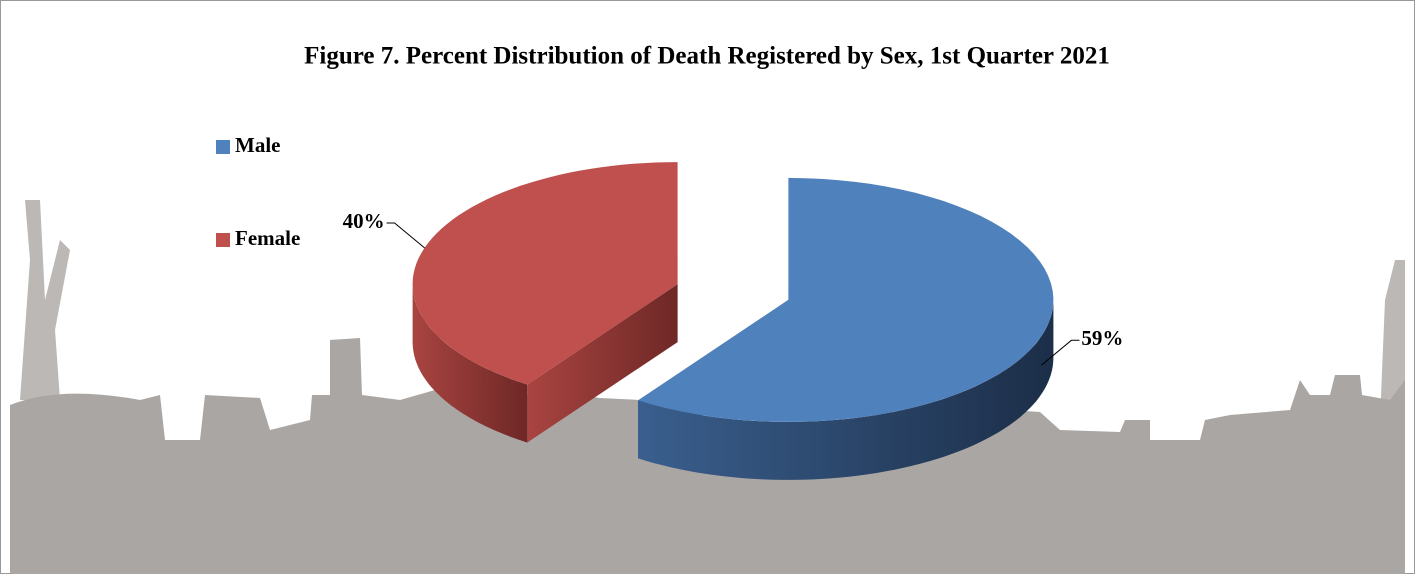 The image size is (1415, 574). Describe the element at coordinates (257, 145) in the screenshot. I see `legend-label: Male` at that location.